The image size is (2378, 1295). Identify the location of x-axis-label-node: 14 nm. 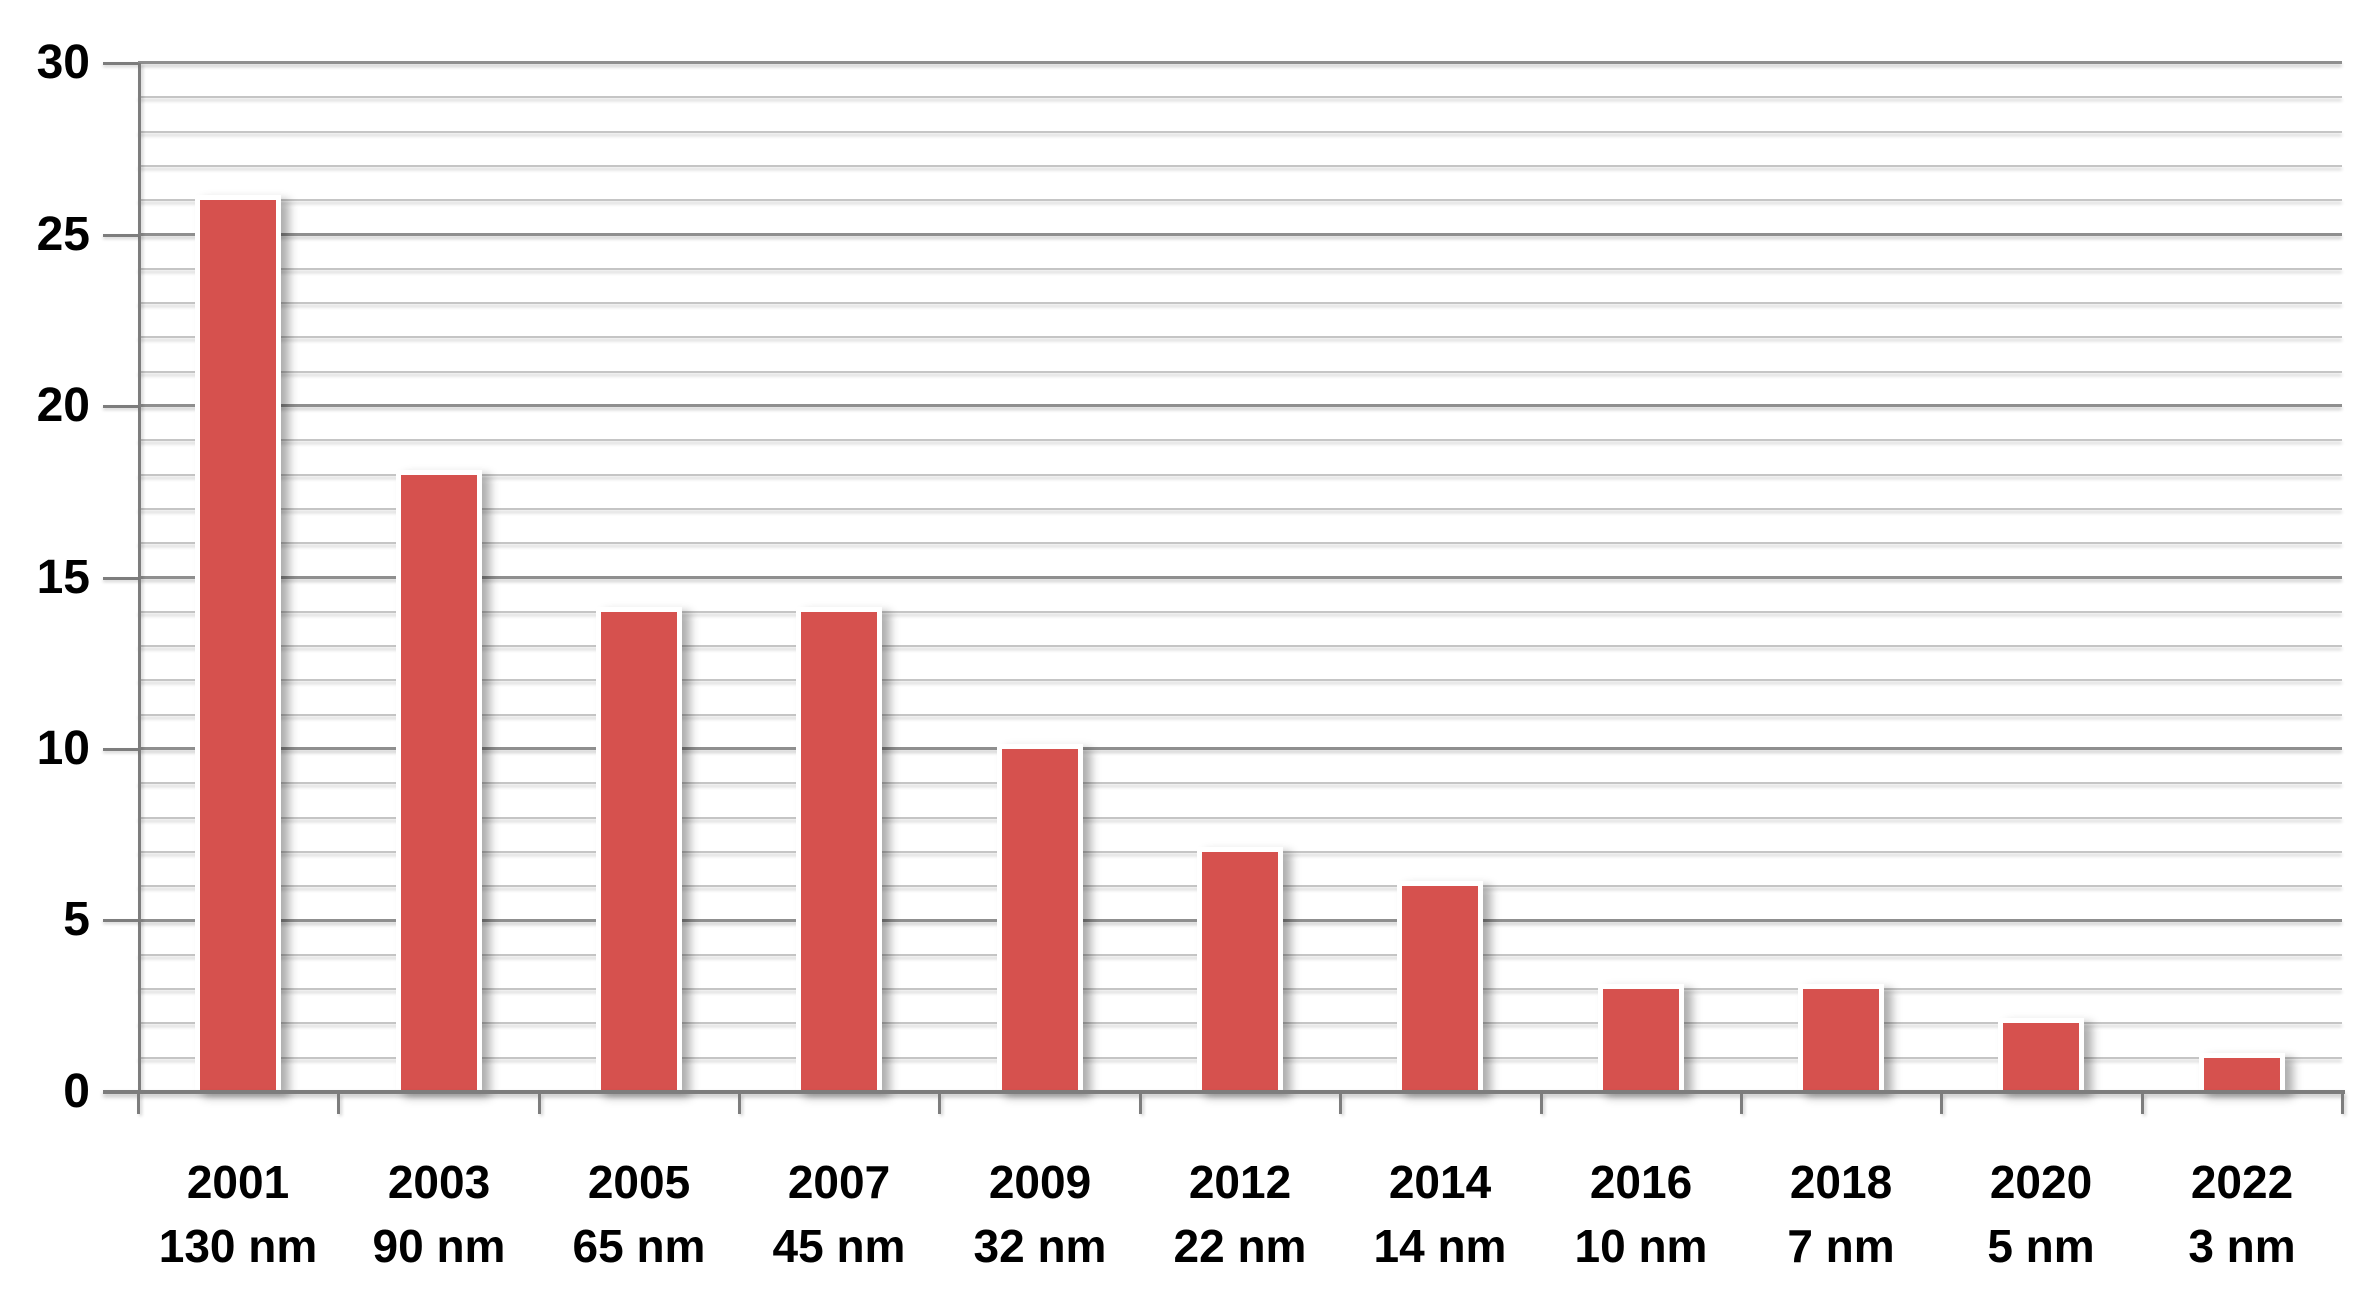
(1440, 1246).